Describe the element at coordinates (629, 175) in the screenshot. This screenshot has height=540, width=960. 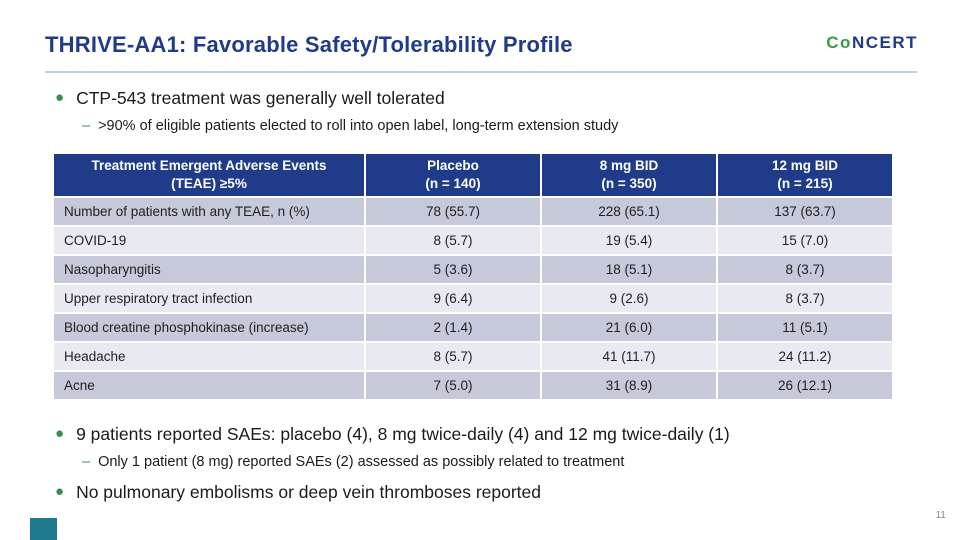
I see `col-header-8mg: 8 mg BID (n = 350)` at that location.